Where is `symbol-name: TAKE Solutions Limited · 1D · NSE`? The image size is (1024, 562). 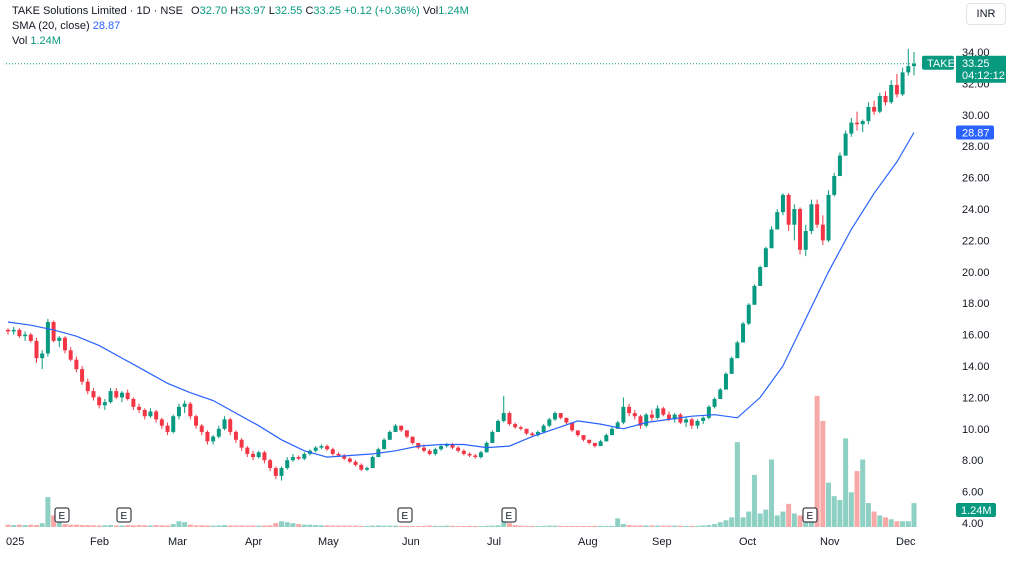
symbol-name: TAKE Solutions Limited · 1D · NSE is located at coordinates (97, 11).